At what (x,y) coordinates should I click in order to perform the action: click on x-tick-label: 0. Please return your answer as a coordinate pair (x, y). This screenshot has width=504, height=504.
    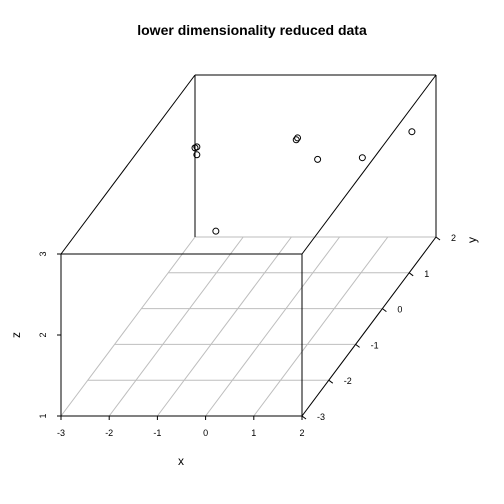
    Looking at the image, I should click on (205, 433).